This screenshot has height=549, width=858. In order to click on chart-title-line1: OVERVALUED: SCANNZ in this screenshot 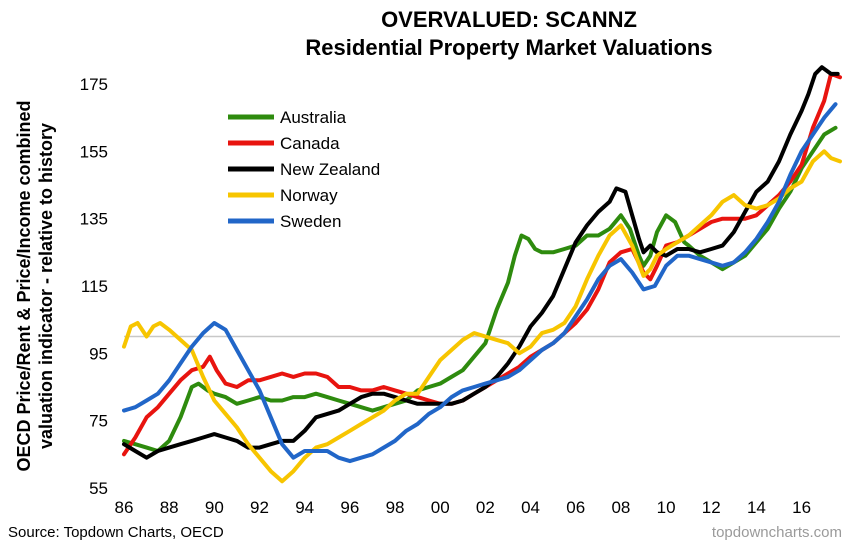, I will do `click(509, 19)`.